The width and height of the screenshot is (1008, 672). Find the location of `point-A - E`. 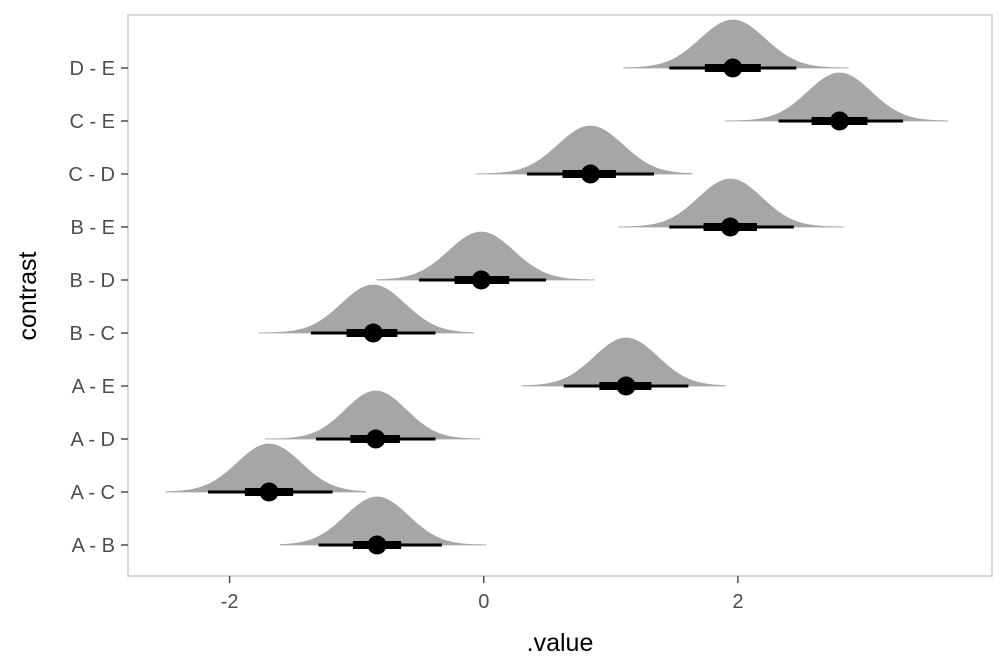

point-A - E is located at coordinates (626, 386).